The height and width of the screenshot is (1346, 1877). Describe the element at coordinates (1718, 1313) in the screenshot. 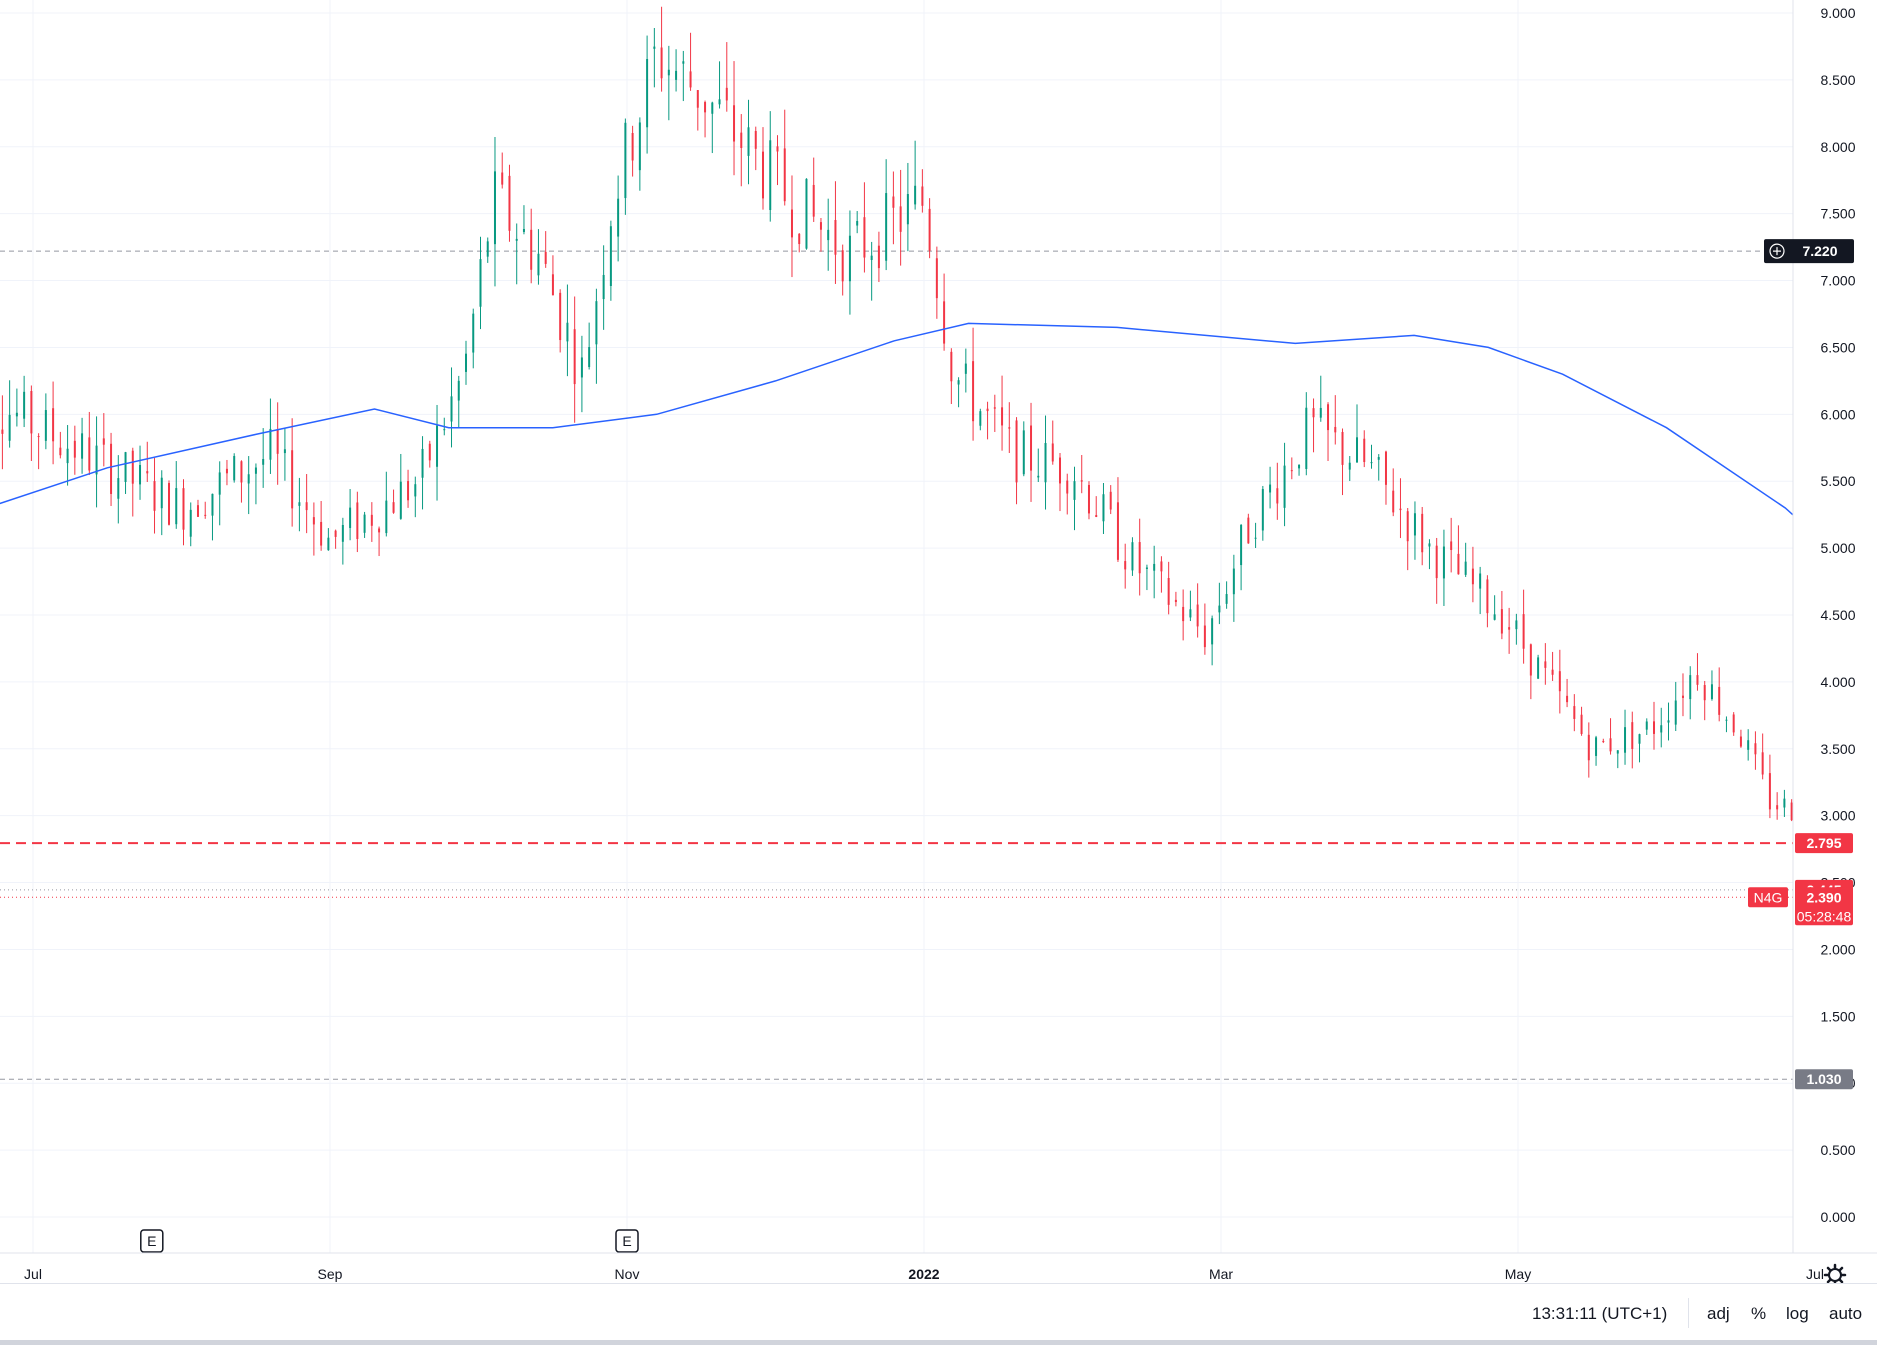

I see `adj-toggle: adj` at that location.